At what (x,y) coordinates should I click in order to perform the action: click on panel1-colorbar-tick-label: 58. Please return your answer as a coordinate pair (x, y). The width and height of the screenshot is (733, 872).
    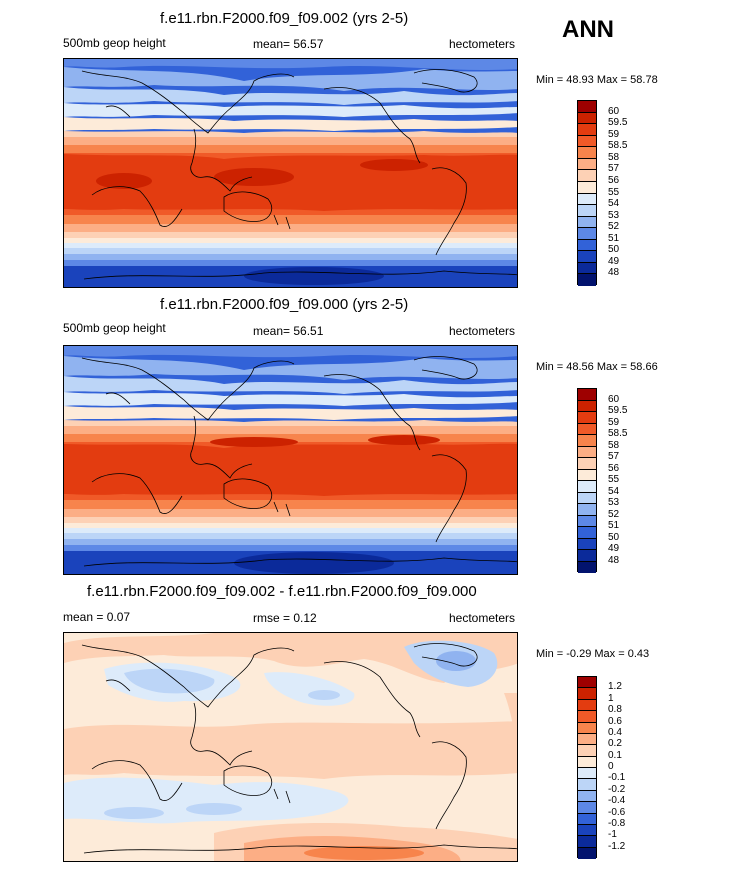
    Looking at the image, I should click on (614, 157).